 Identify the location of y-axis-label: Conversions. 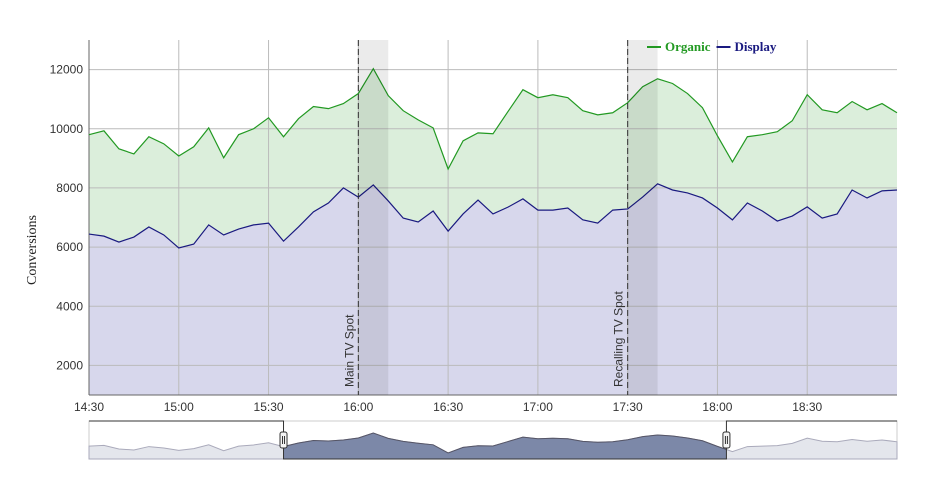
(32, 250).